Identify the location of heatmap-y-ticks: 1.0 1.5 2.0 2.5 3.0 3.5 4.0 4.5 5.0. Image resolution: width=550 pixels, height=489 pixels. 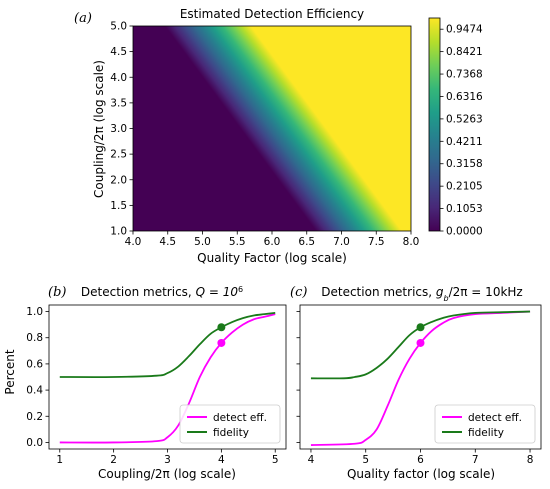
(121, 129).